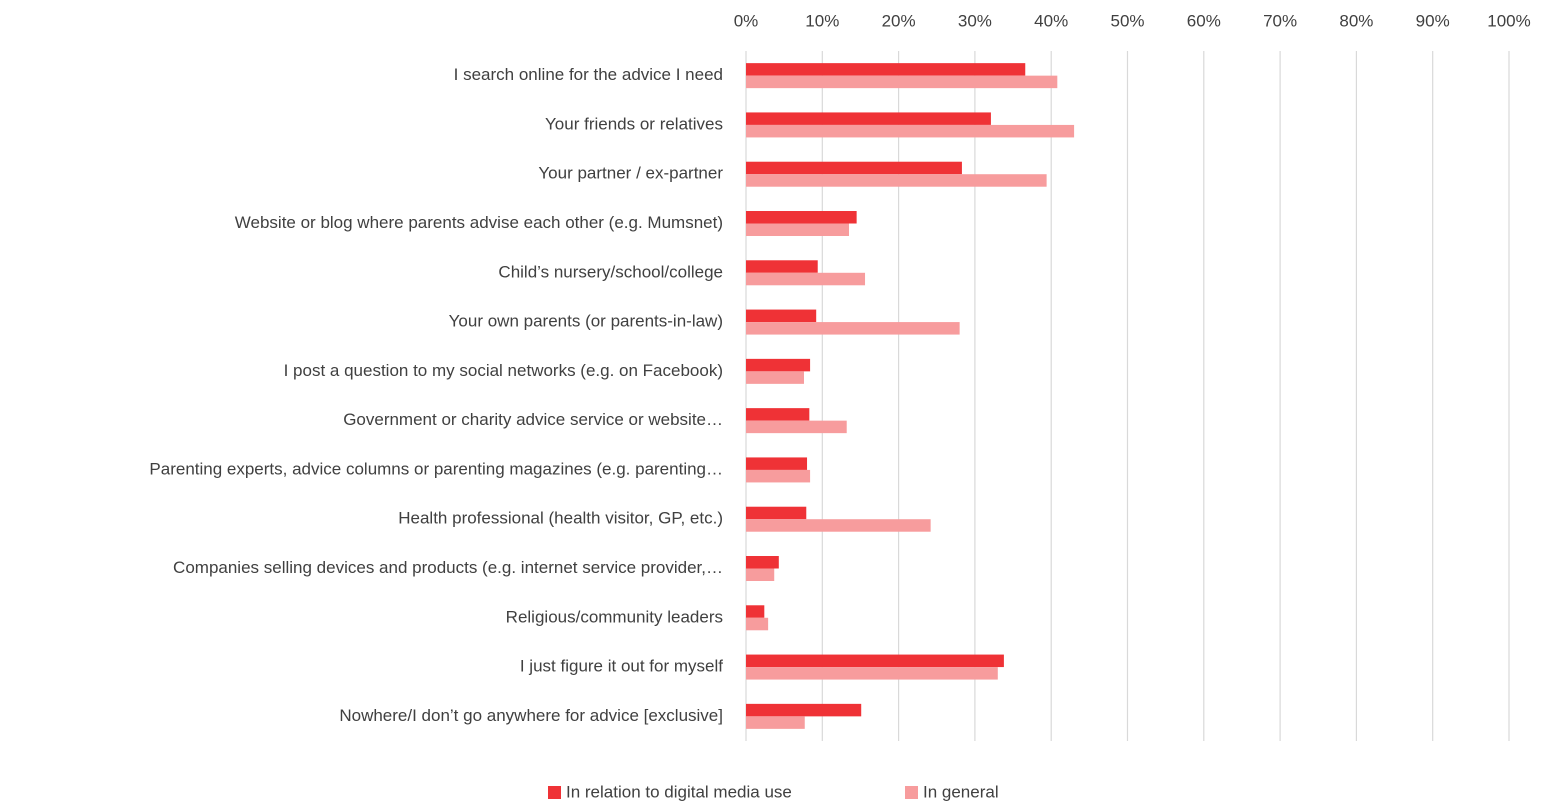  Describe the element at coordinates (822, 20) in the screenshot. I see `x-tick-label: 10%` at that location.